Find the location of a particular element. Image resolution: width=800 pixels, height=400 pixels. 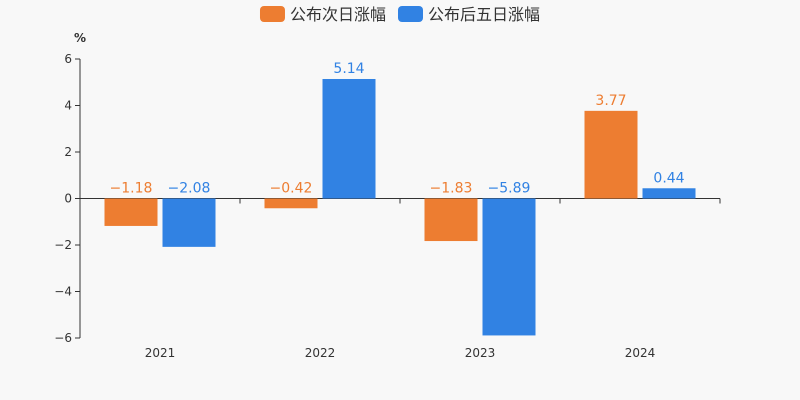

y-tick-label: −4 is located at coordinates (63, 292).